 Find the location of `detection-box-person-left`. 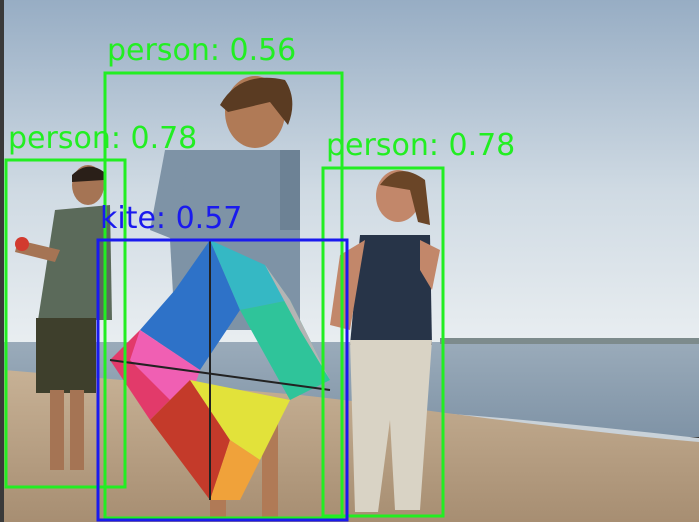

detection-box-person-left is located at coordinates (65, 323).